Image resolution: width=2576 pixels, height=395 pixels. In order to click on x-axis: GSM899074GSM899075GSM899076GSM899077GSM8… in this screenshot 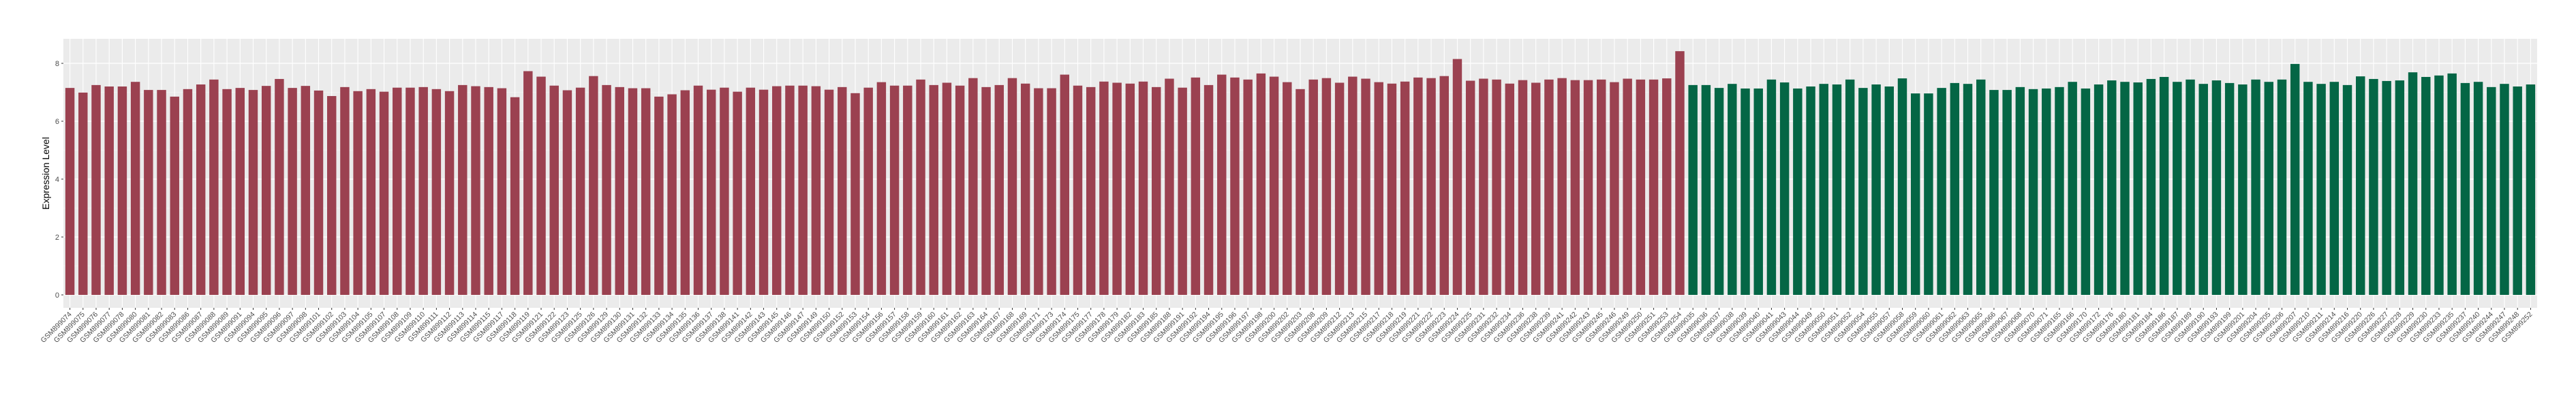, I will do `click(1287, 326)`.